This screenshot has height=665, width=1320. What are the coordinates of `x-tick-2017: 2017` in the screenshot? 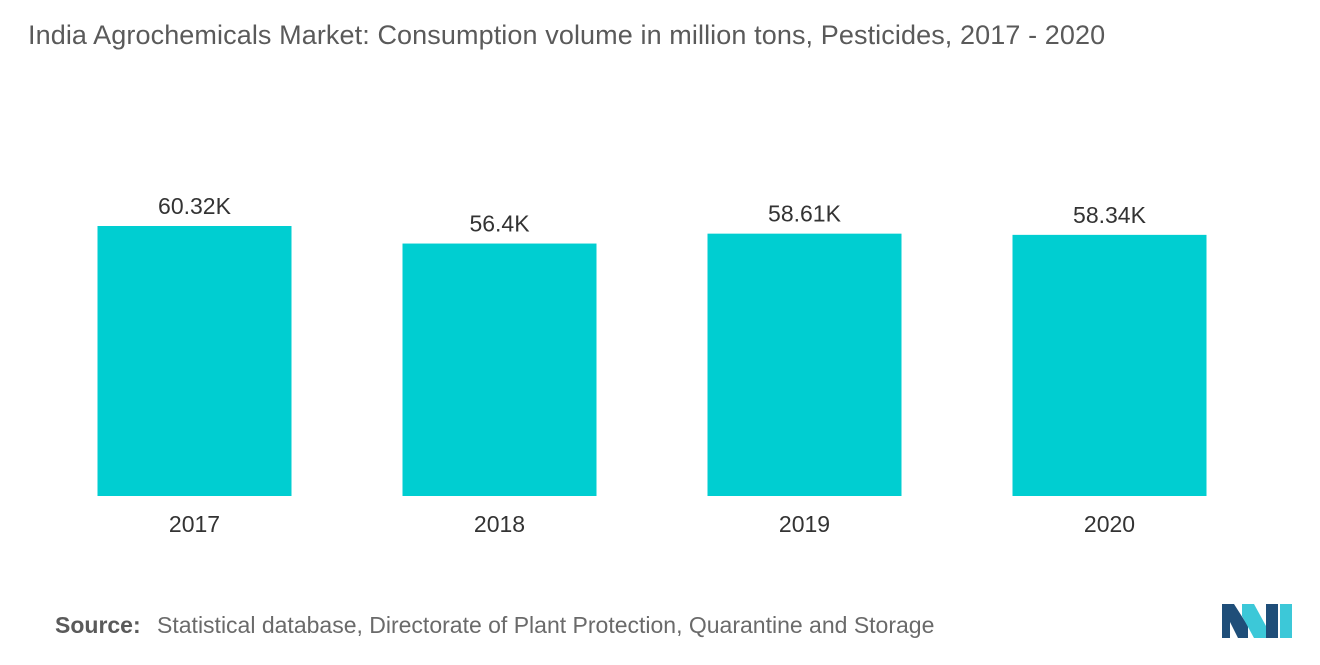 It's located at (194, 524).